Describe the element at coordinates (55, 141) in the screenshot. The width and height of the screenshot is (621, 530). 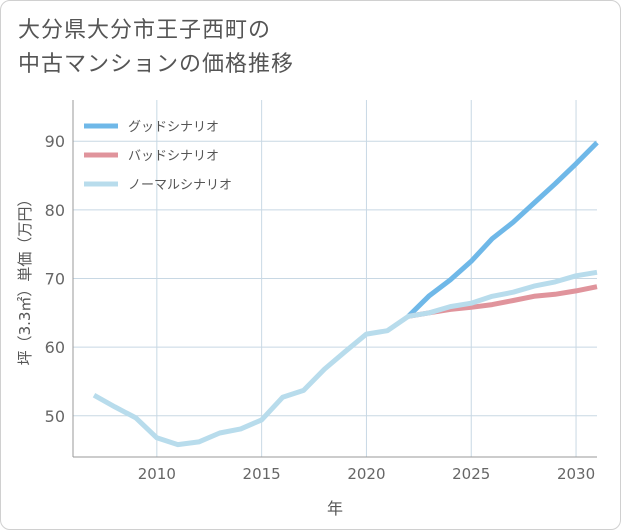
I see `y-tick-label: 90` at that location.